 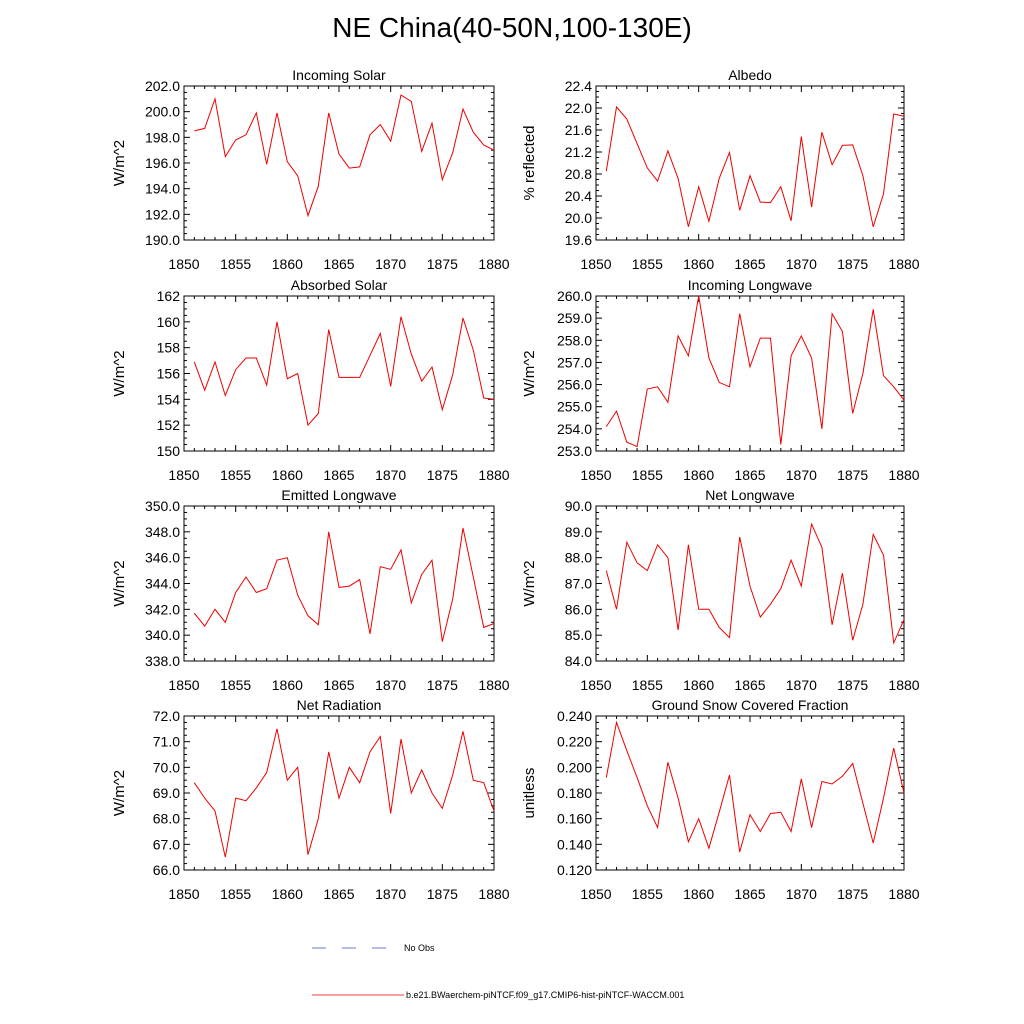 I want to click on panel-3-x-tick-label: 1850, so click(x=183, y=475).